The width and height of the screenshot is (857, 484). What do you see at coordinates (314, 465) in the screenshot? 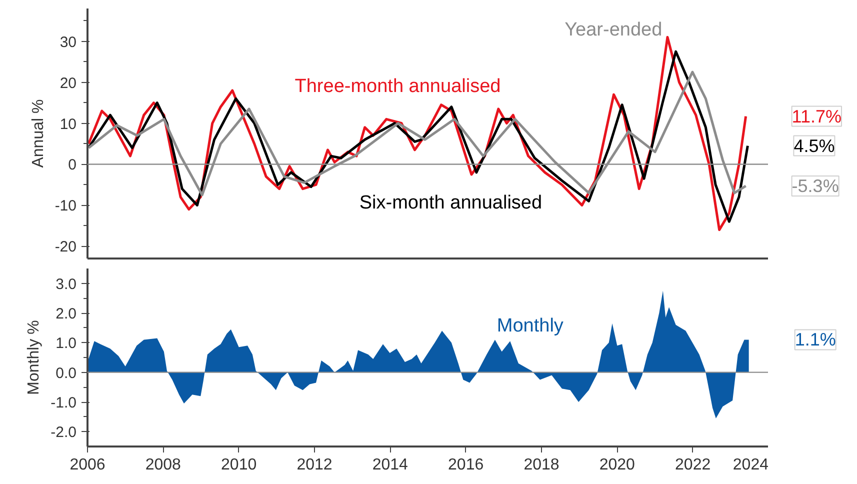
I see `x-tick-label: 2012` at bounding box center [314, 465].